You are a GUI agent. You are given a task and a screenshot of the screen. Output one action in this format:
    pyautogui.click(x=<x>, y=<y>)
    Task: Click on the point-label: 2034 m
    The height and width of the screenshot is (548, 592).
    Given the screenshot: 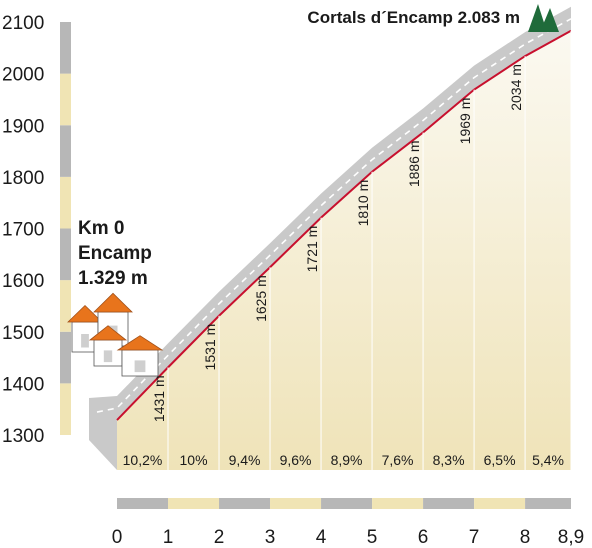 What is the action you would take?
    pyautogui.click(x=516, y=87)
    